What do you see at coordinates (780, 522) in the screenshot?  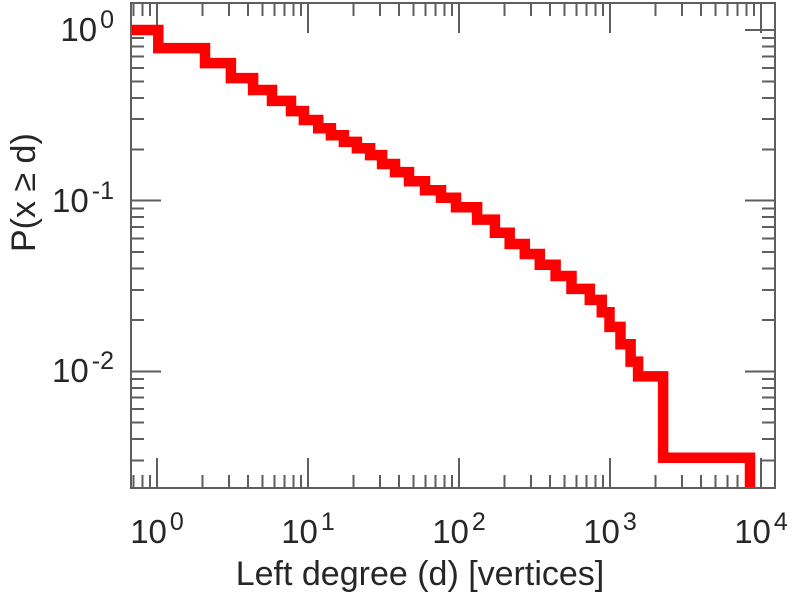 I see `tick-label-exponent: 4` at bounding box center [780, 522].